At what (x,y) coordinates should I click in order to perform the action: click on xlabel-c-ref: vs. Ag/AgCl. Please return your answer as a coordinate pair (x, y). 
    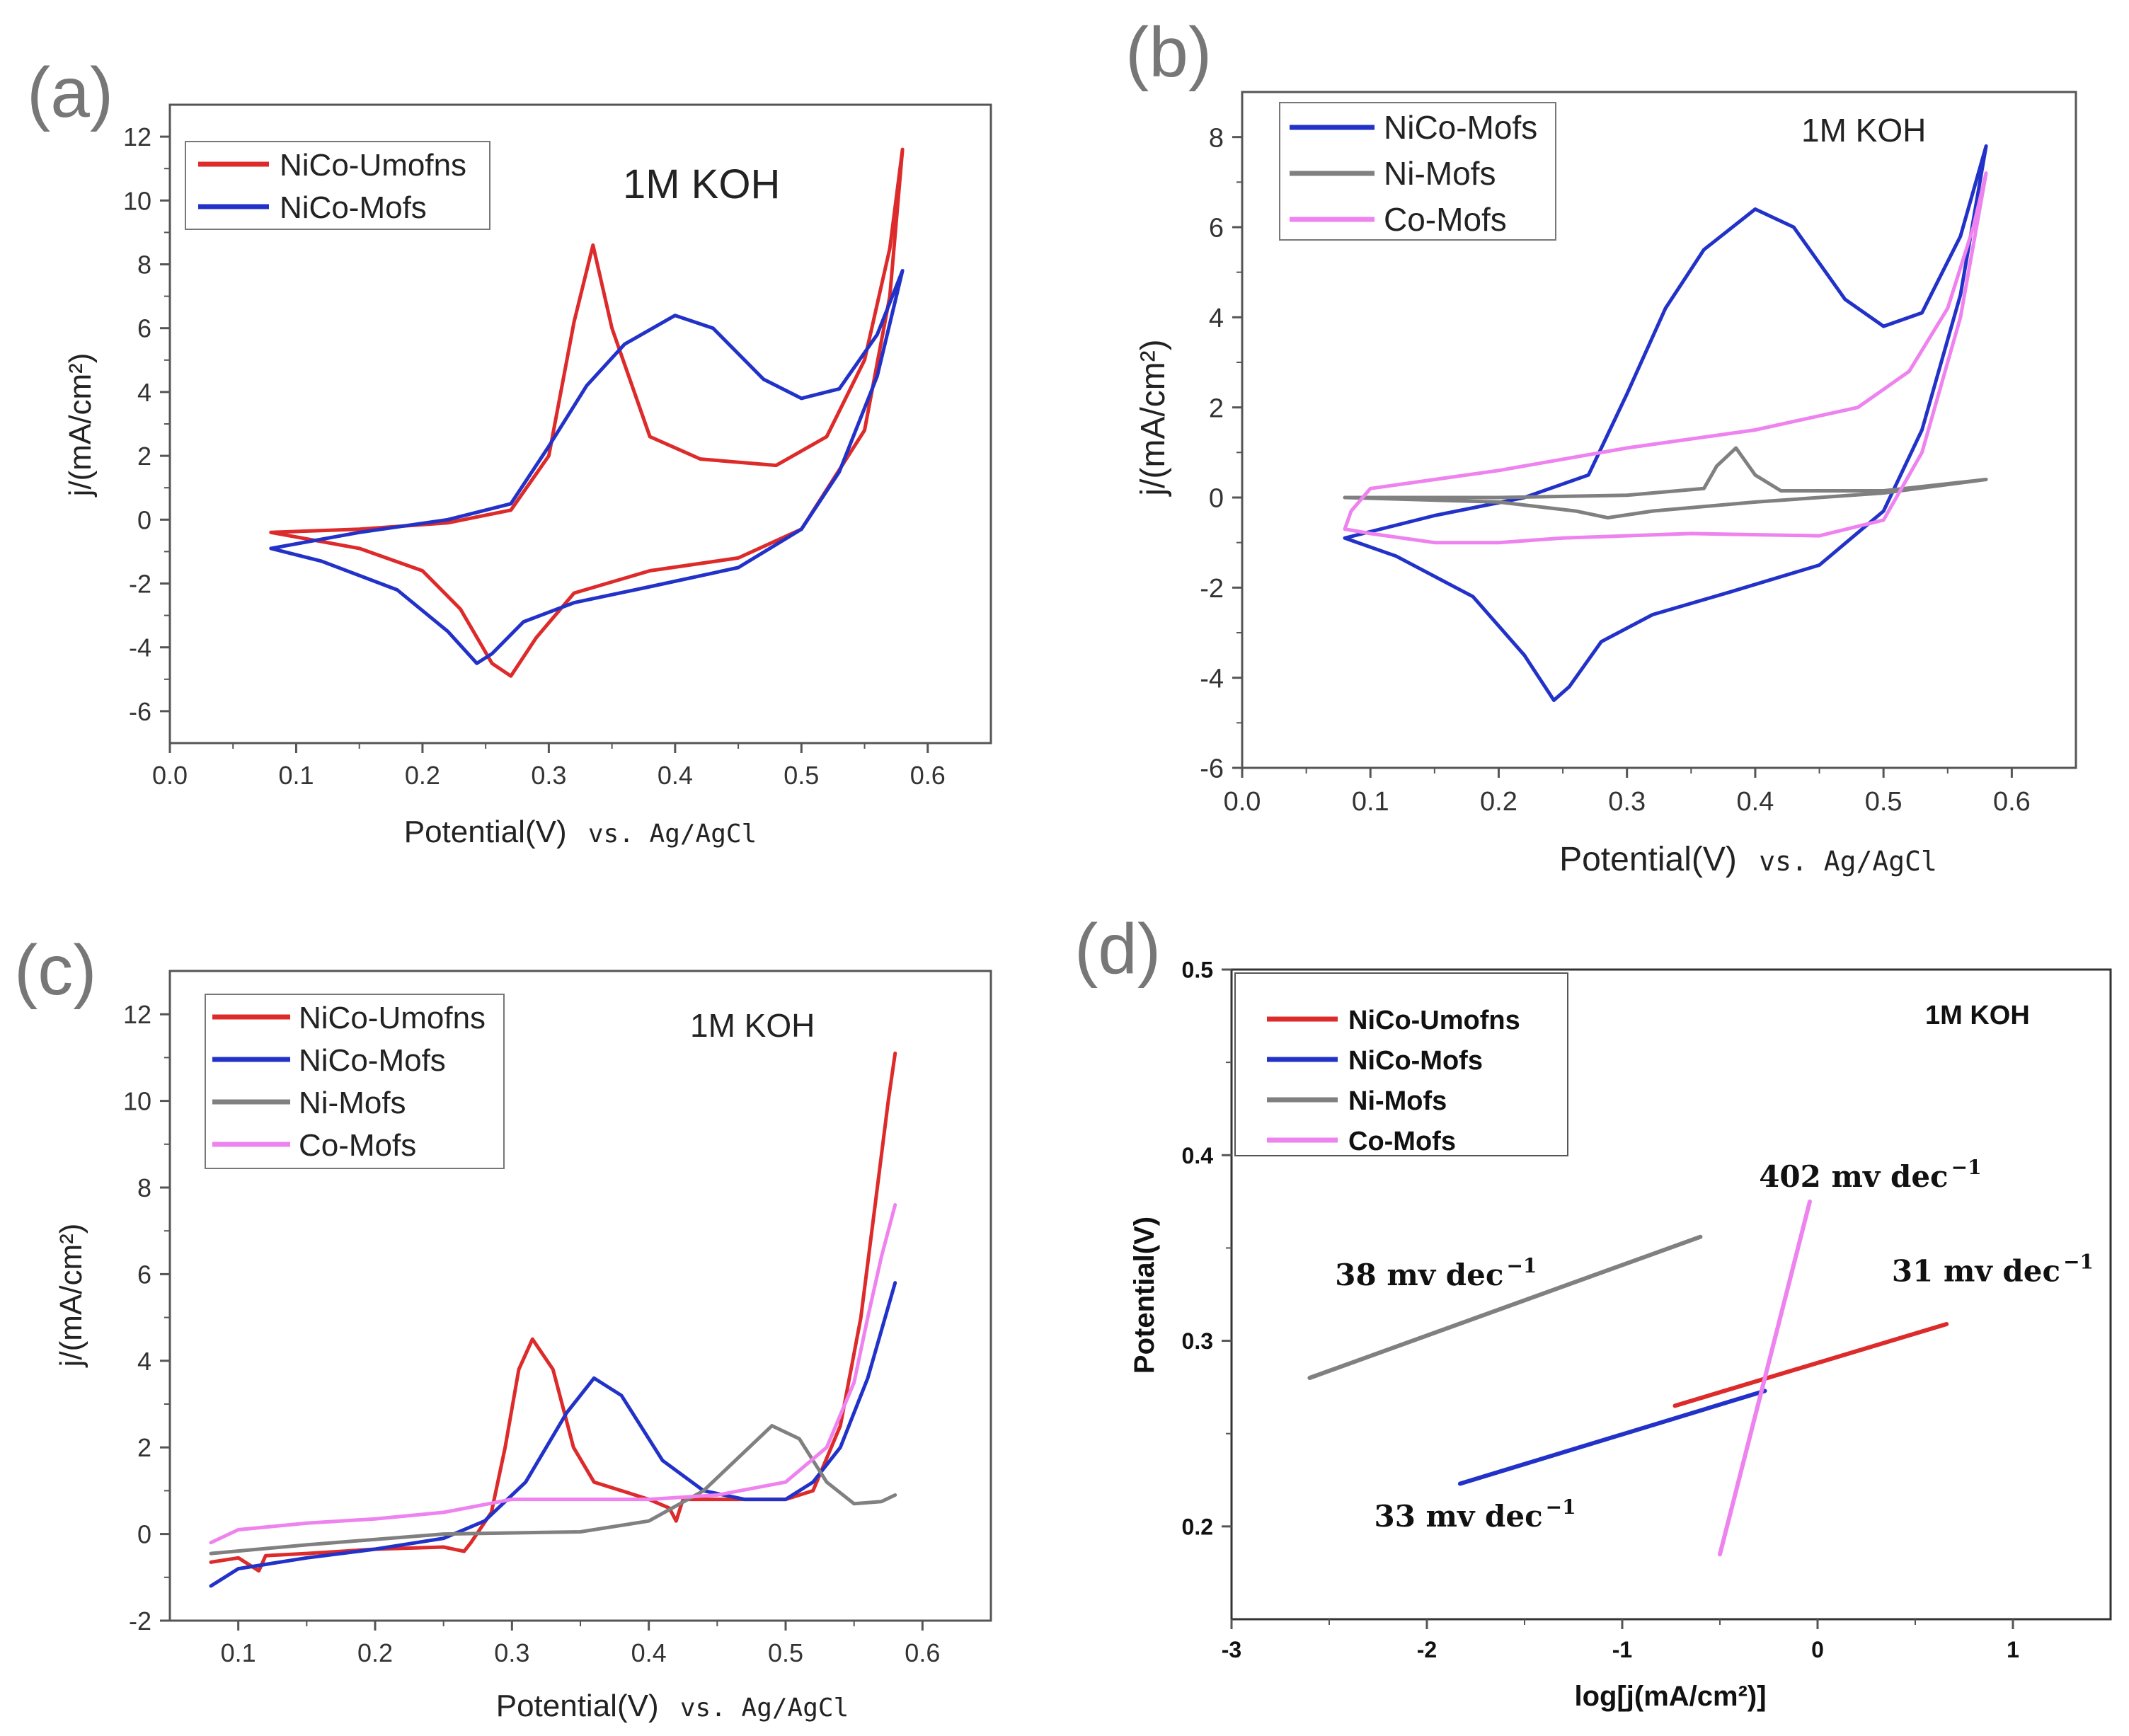
    Looking at the image, I should click on (765, 1708).